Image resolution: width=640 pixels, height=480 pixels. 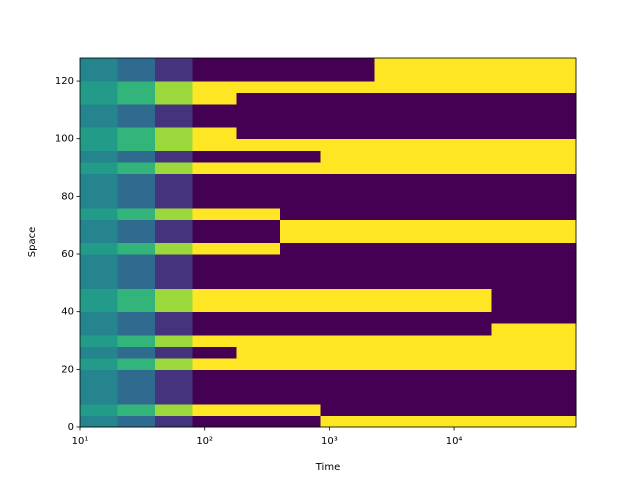 What do you see at coordinates (71, 427) in the screenshot?
I see `y-tick-label: 0` at bounding box center [71, 427].